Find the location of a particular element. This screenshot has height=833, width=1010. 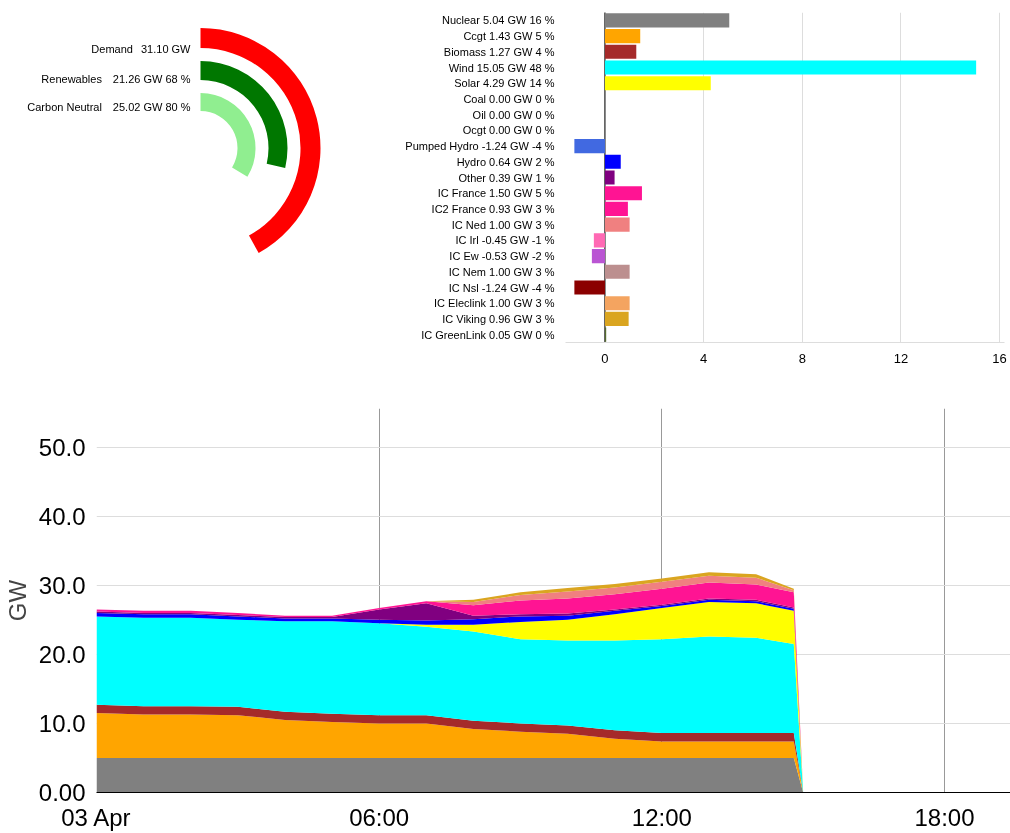

category-label: Demand is located at coordinates (112, 48).